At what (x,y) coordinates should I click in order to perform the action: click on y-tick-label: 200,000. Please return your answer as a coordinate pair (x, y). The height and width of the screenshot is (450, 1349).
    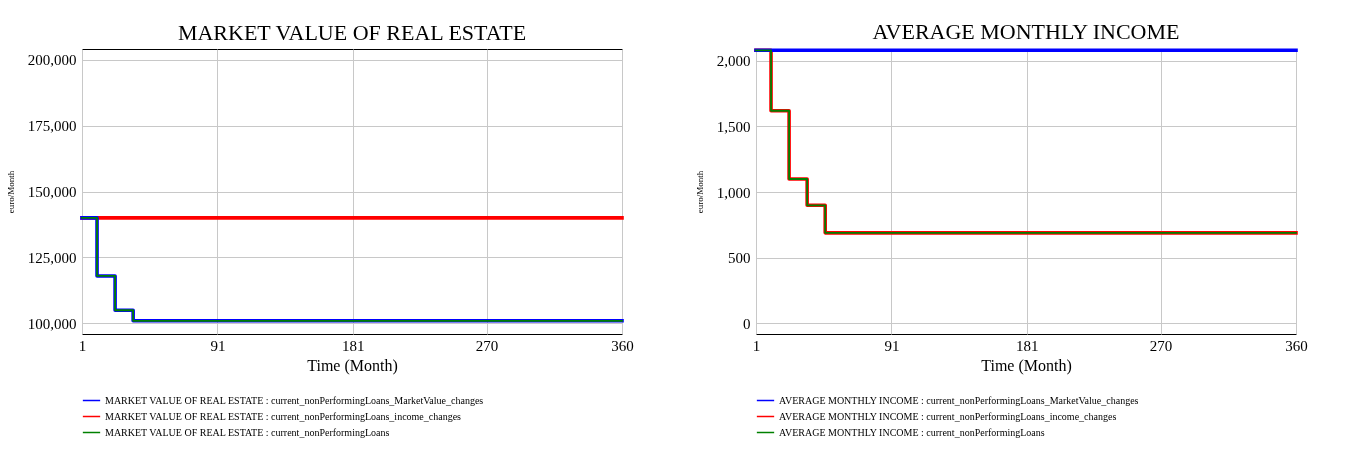
    Looking at the image, I should click on (52, 60).